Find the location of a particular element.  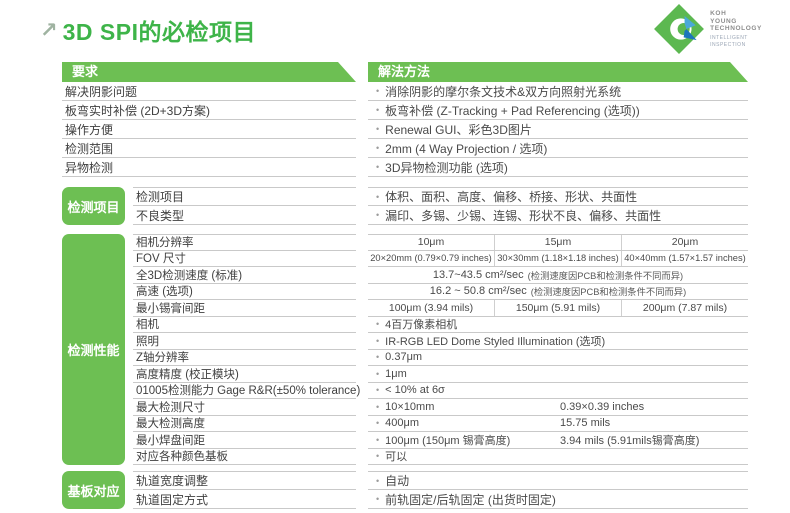

row-label: 最大检测高度 is located at coordinates (244, 424).